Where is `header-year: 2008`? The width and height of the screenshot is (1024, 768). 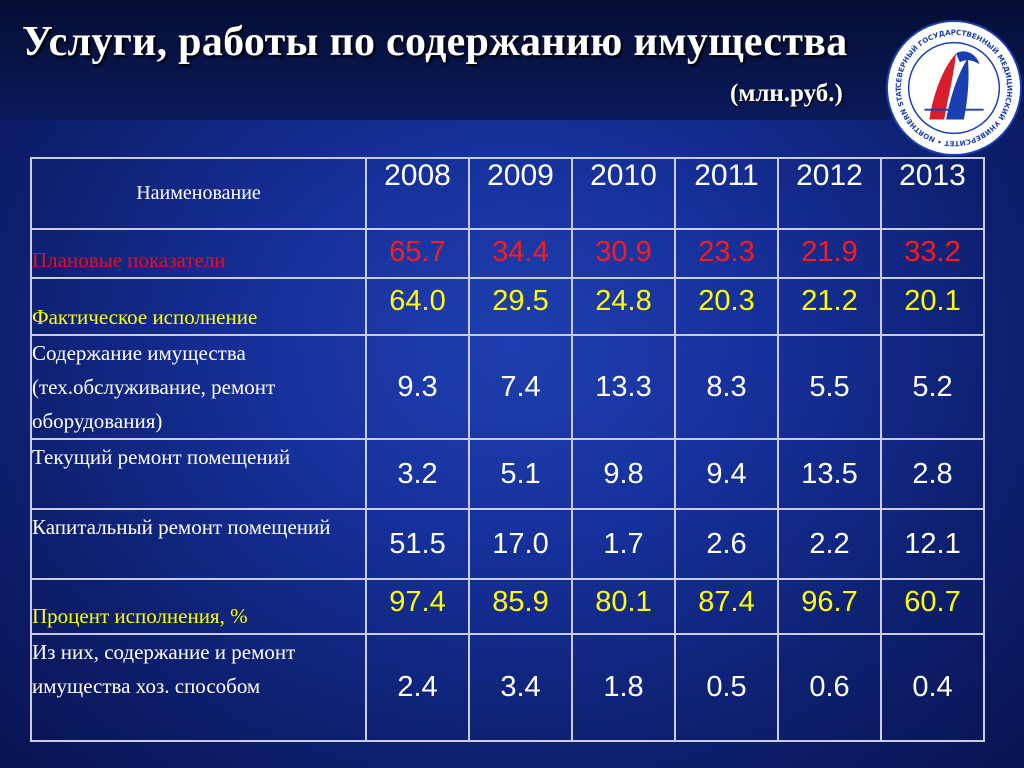
header-year: 2008 is located at coordinates (417, 193).